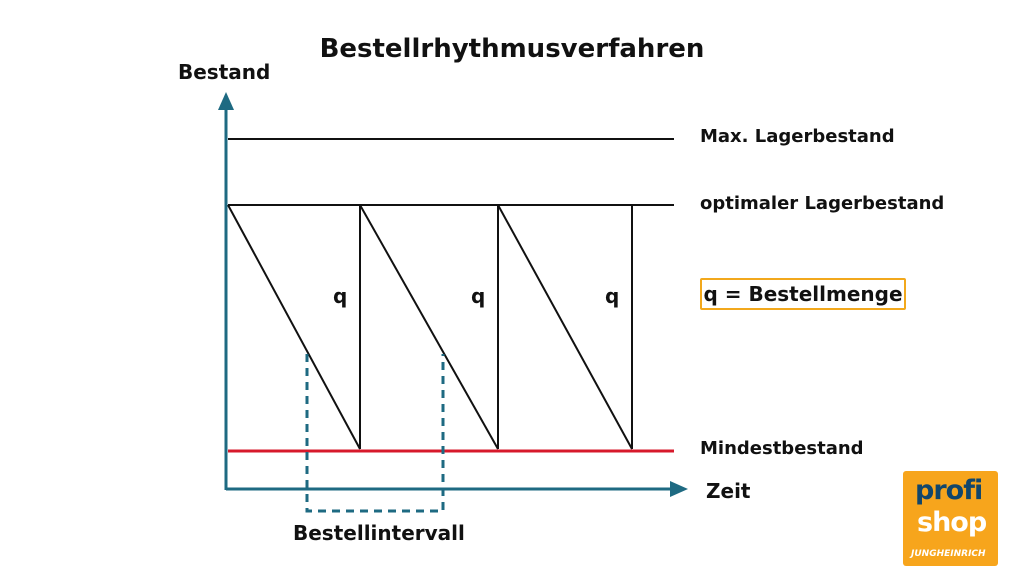 This screenshot has width=1024, height=576. I want to click on optimal-level-label: optimaler Lagerbestand, so click(822, 203).